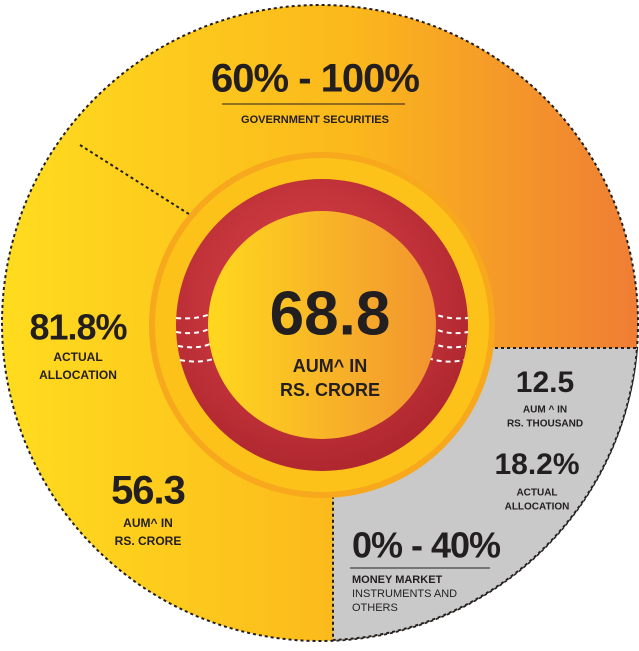 This screenshot has width=639, height=651. Describe the element at coordinates (330, 313) in the screenshot. I see `center-value: 68.8` at that location.